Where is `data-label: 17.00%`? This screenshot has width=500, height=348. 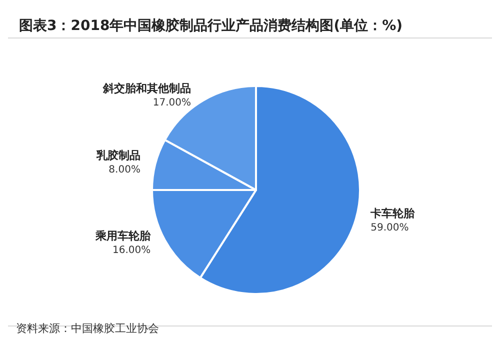 data-label: 17.00% is located at coordinates (172, 102).